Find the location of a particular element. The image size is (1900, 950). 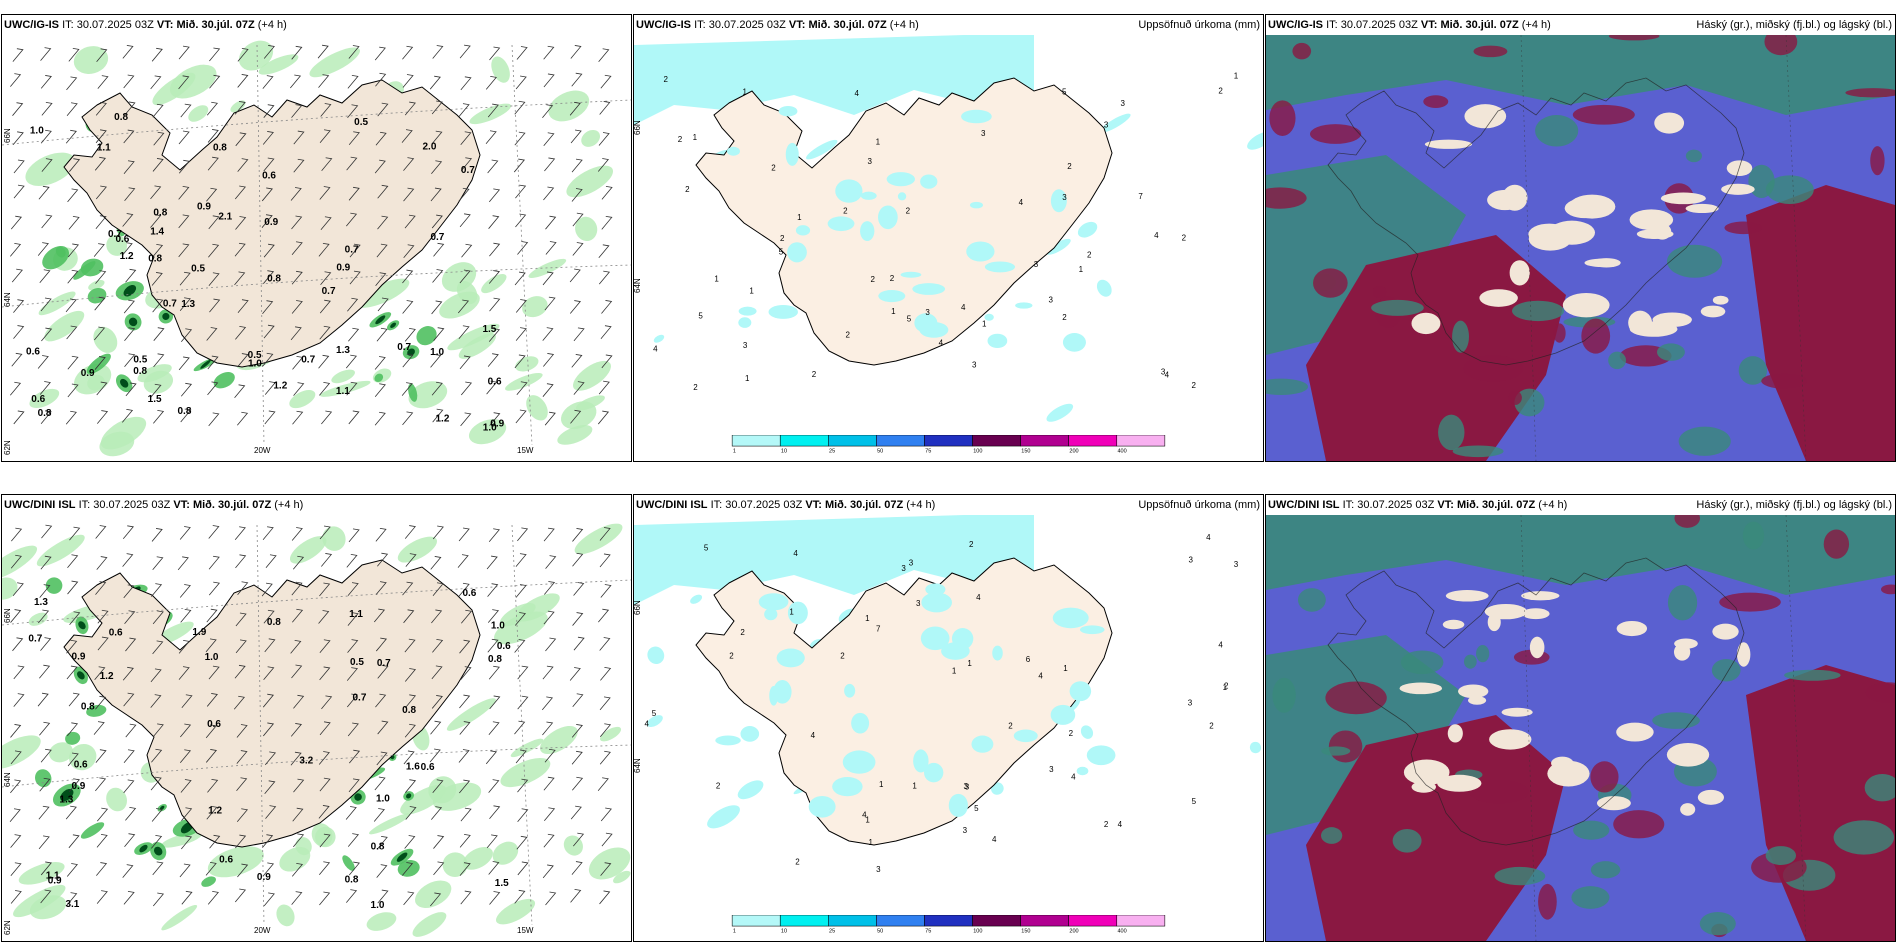

high-cloud is located at coordinates (1366, 255).